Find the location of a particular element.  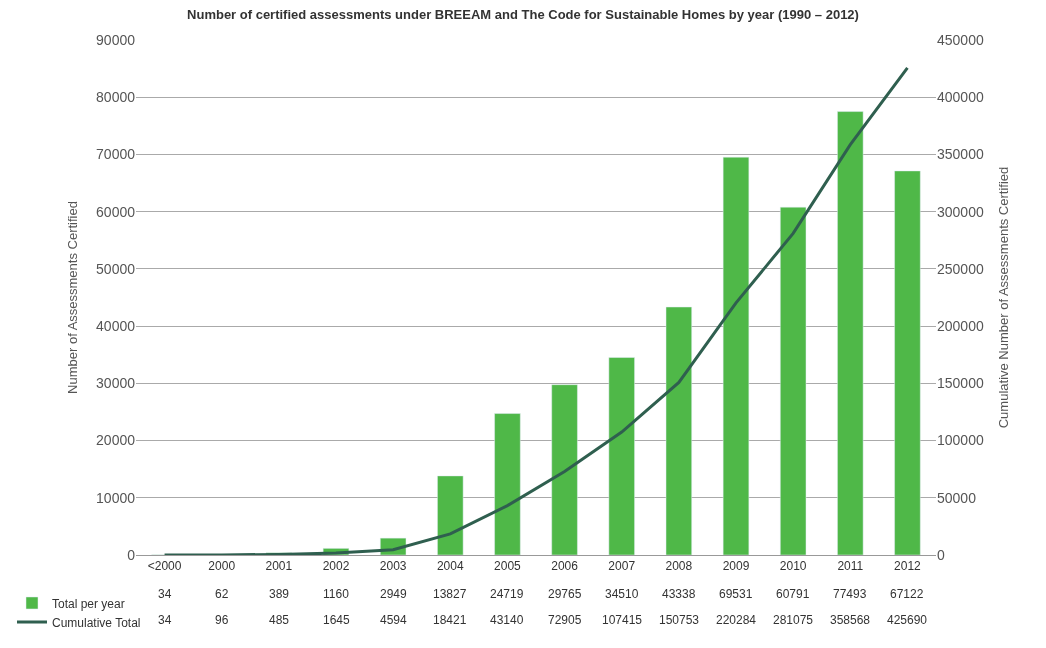

data-label: 62 is located at coordinates (222, 594).